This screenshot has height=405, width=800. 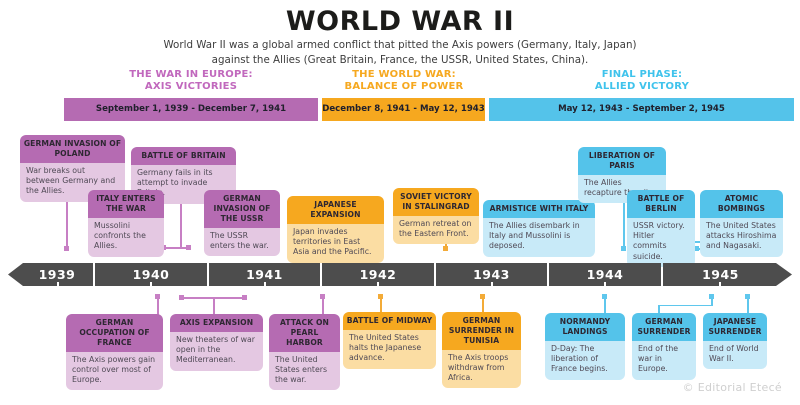 I want to click on event-title: LIBERATION OF PARIS, so click(x=622, y=161).